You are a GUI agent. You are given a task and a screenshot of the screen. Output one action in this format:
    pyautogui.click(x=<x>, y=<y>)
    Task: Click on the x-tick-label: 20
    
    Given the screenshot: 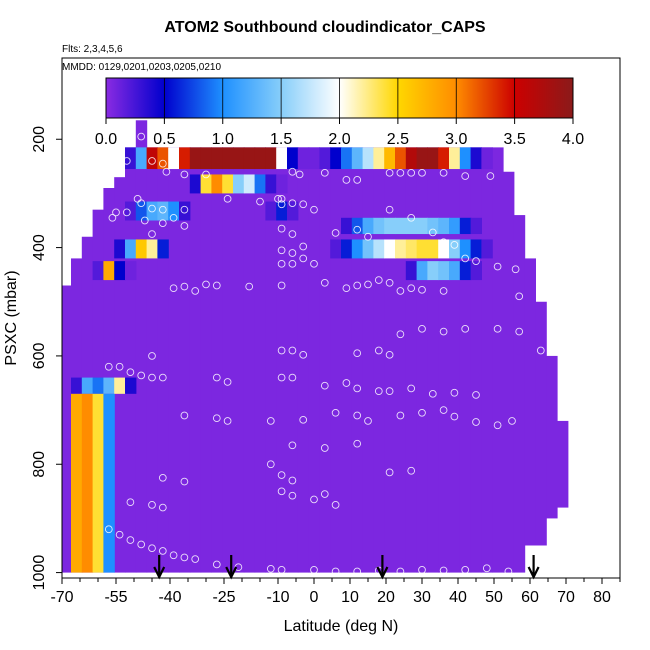 What is the action you would take?
    pyautogui.click(x=386, y=597)
    